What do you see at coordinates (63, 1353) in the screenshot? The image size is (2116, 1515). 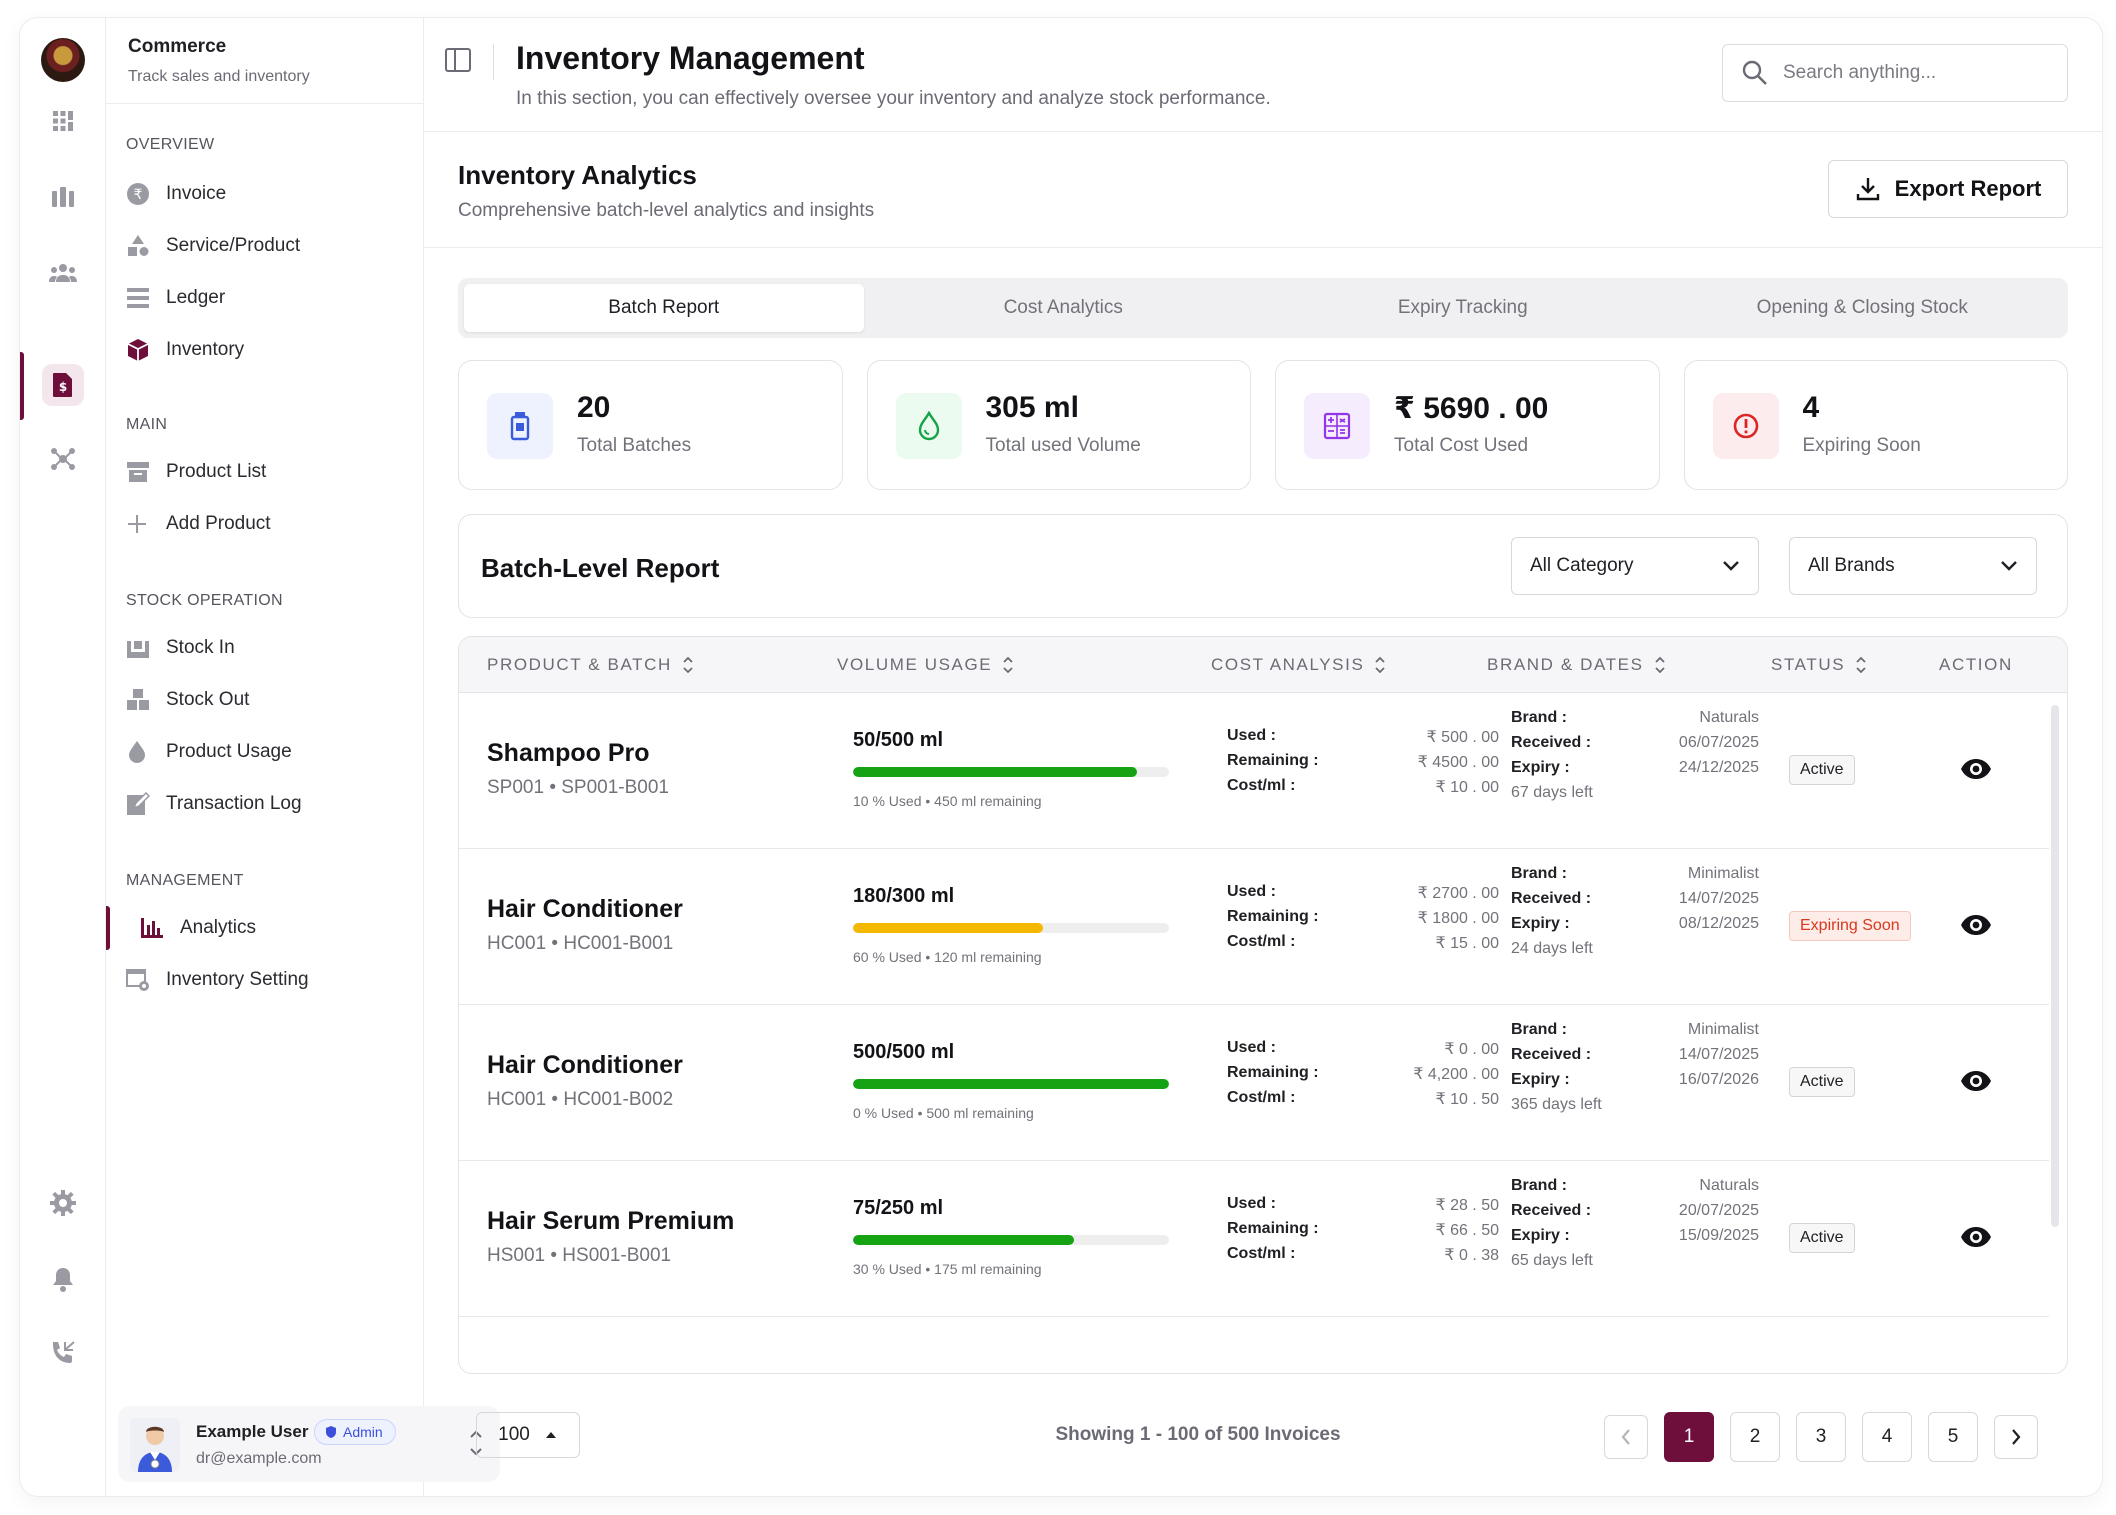 I see `support-phone-icon` at bounding box center [63, 1353].